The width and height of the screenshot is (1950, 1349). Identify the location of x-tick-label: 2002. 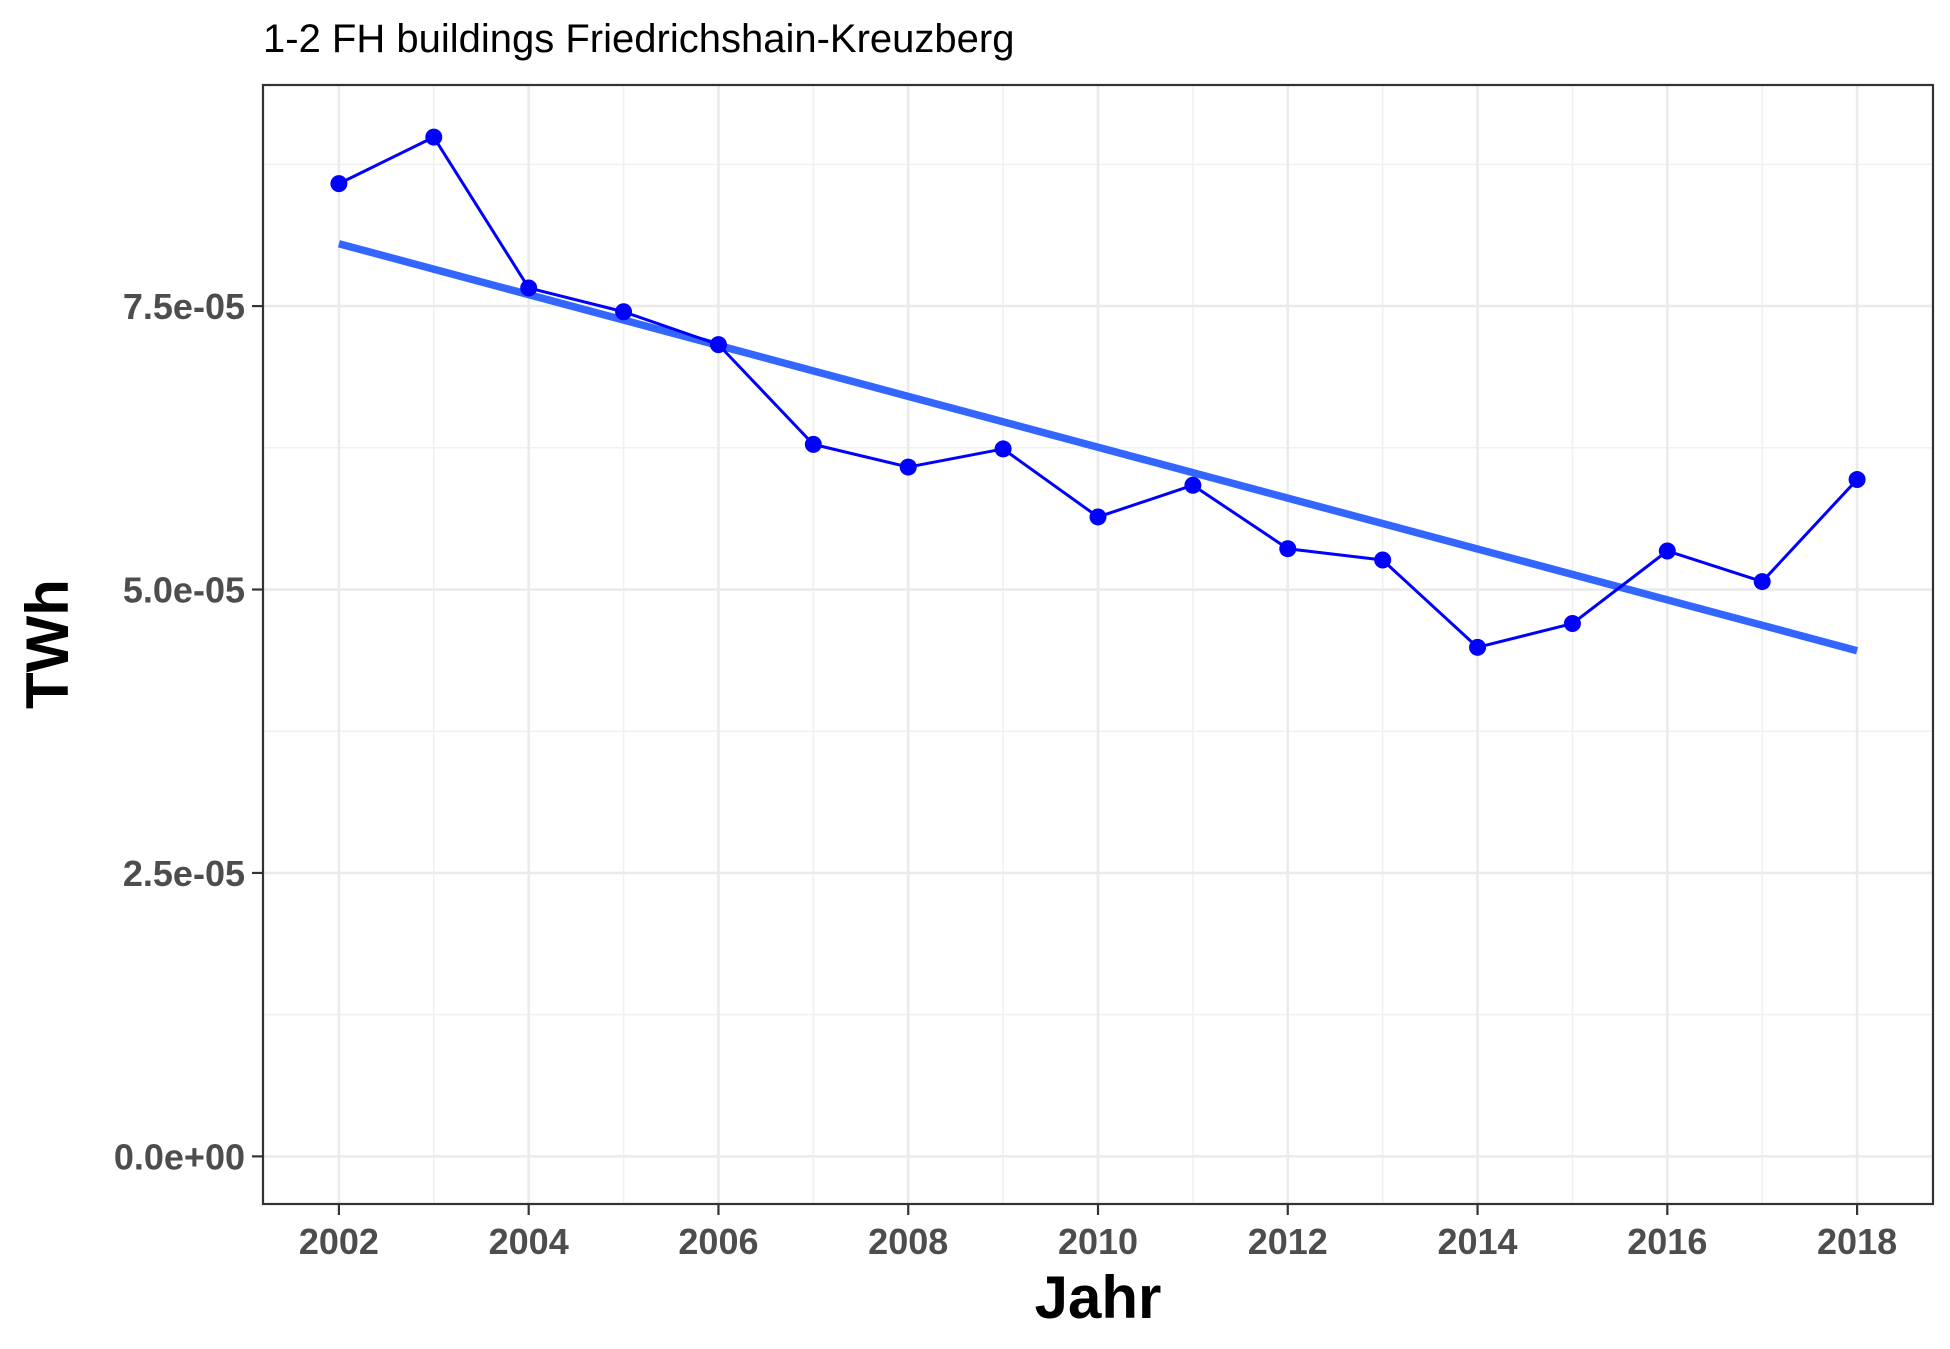
(339, 1241).